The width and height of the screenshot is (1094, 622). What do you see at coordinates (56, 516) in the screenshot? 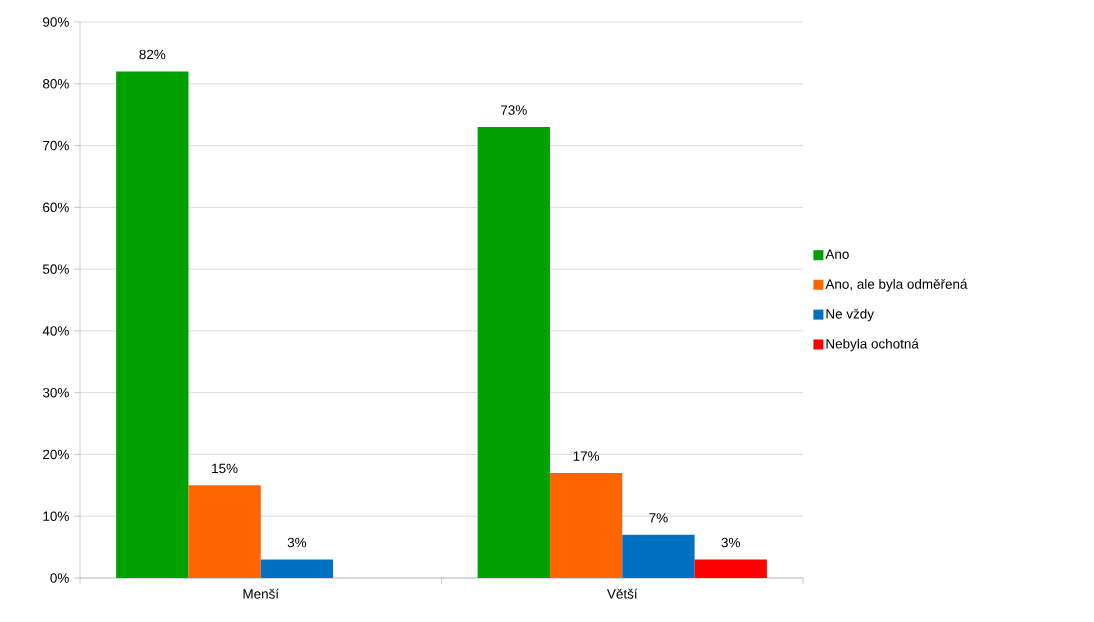
I see `y-tick-label: 10%` at bounding box center [56, 516].